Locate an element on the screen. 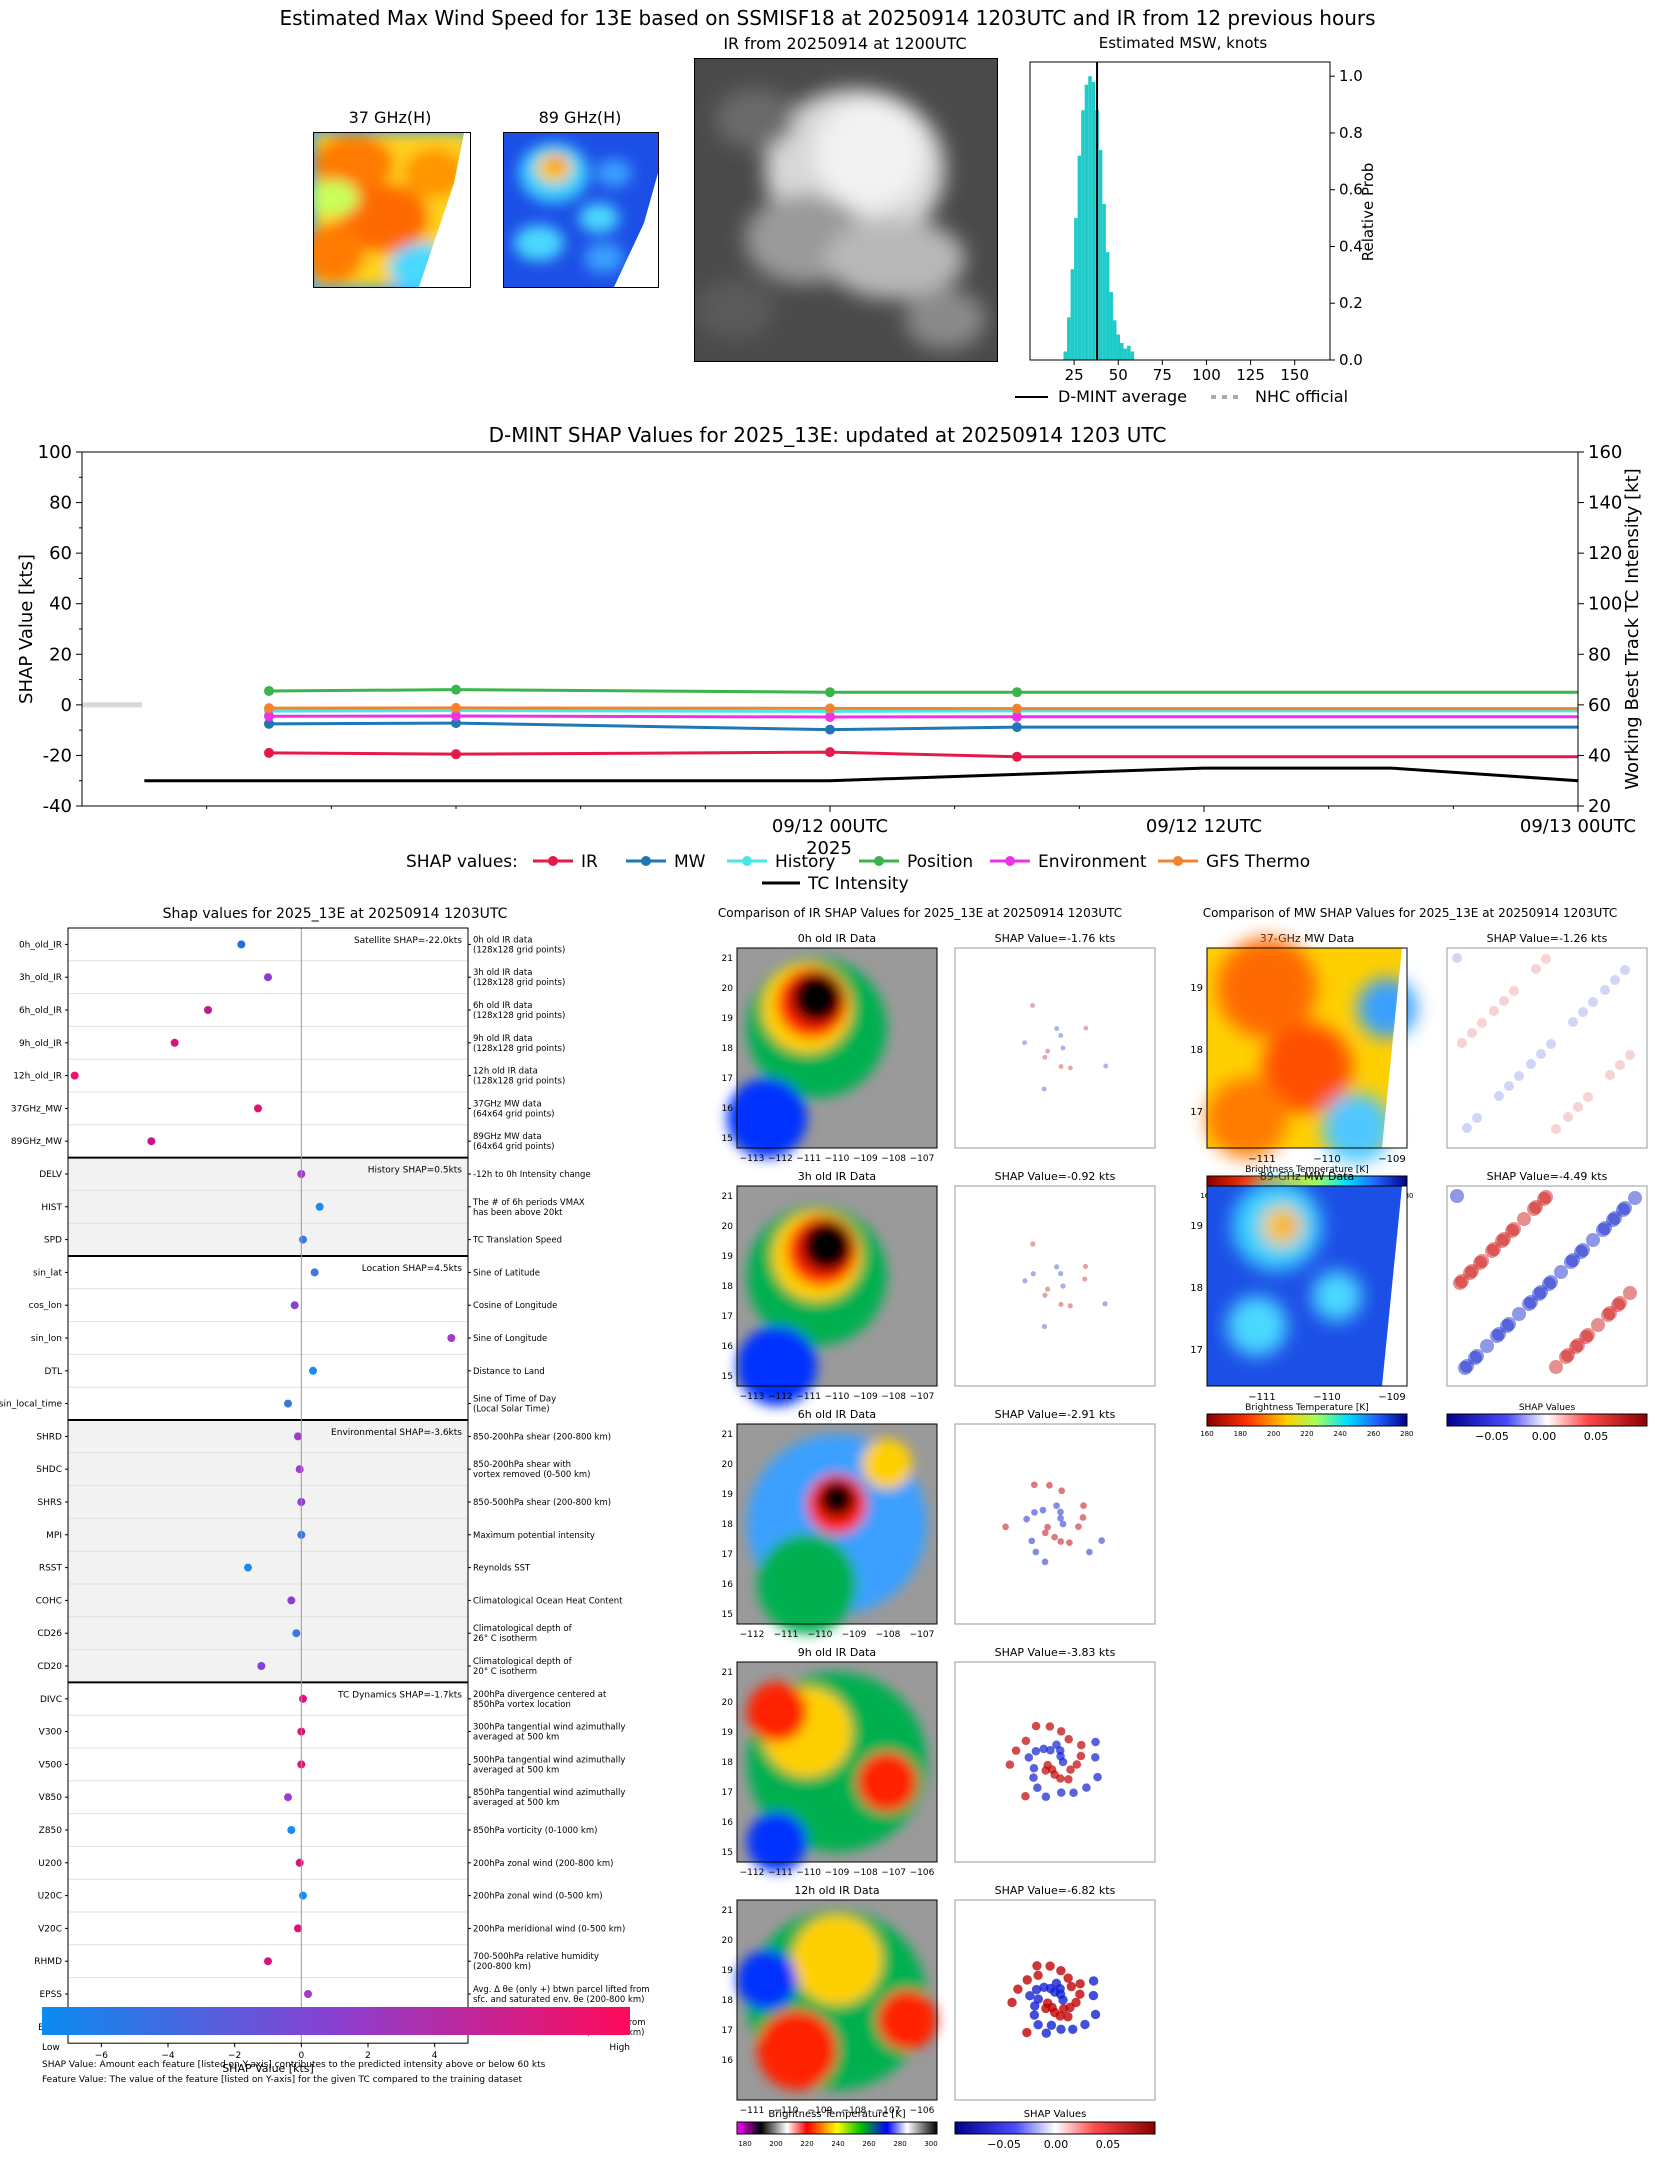 The image size is (1655, 2158). feature-name: DELV is located at coordinates (51, 1175).